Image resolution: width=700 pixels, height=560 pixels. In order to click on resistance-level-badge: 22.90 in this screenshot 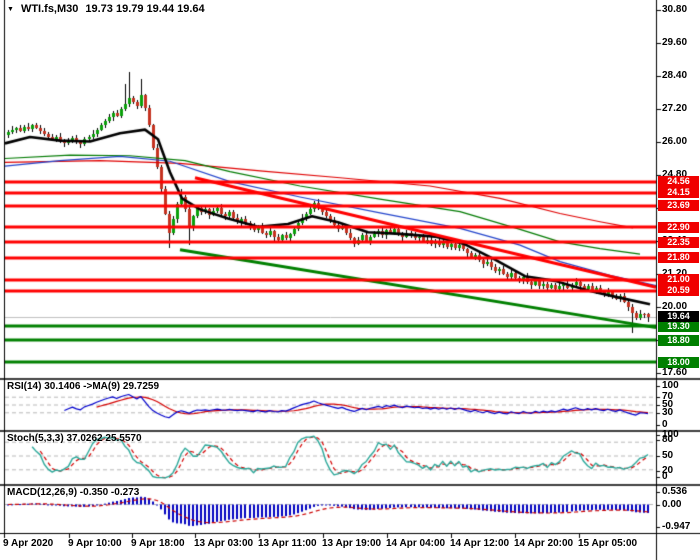, I will do `click(678, 227)`.